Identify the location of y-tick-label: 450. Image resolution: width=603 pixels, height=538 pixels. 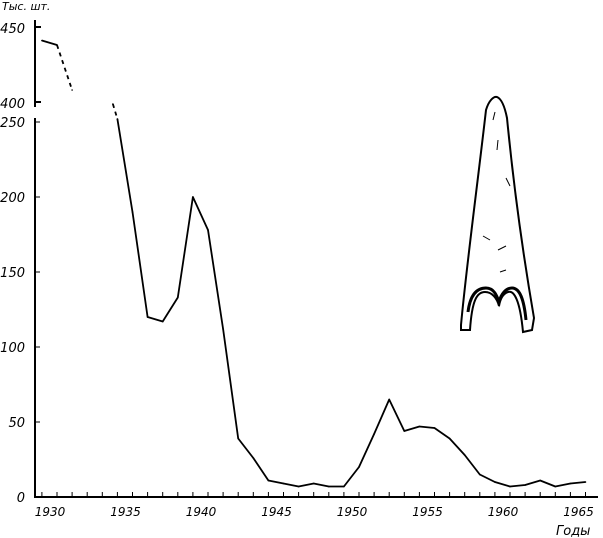
(12, 29).